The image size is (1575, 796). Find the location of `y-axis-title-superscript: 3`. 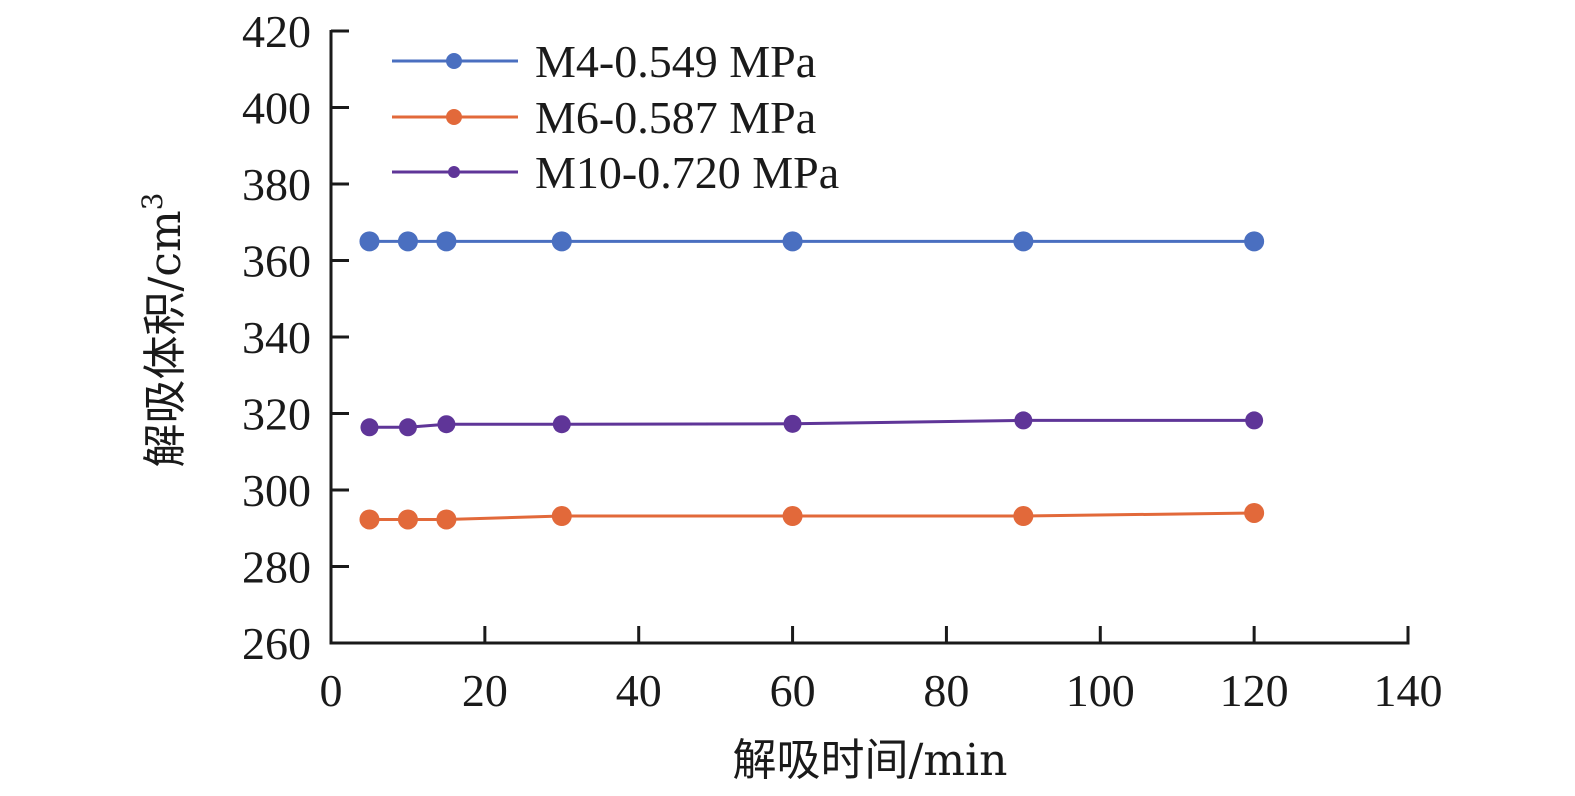

y-axis-title-superscript: 3 is located at coordinates (152, 201).